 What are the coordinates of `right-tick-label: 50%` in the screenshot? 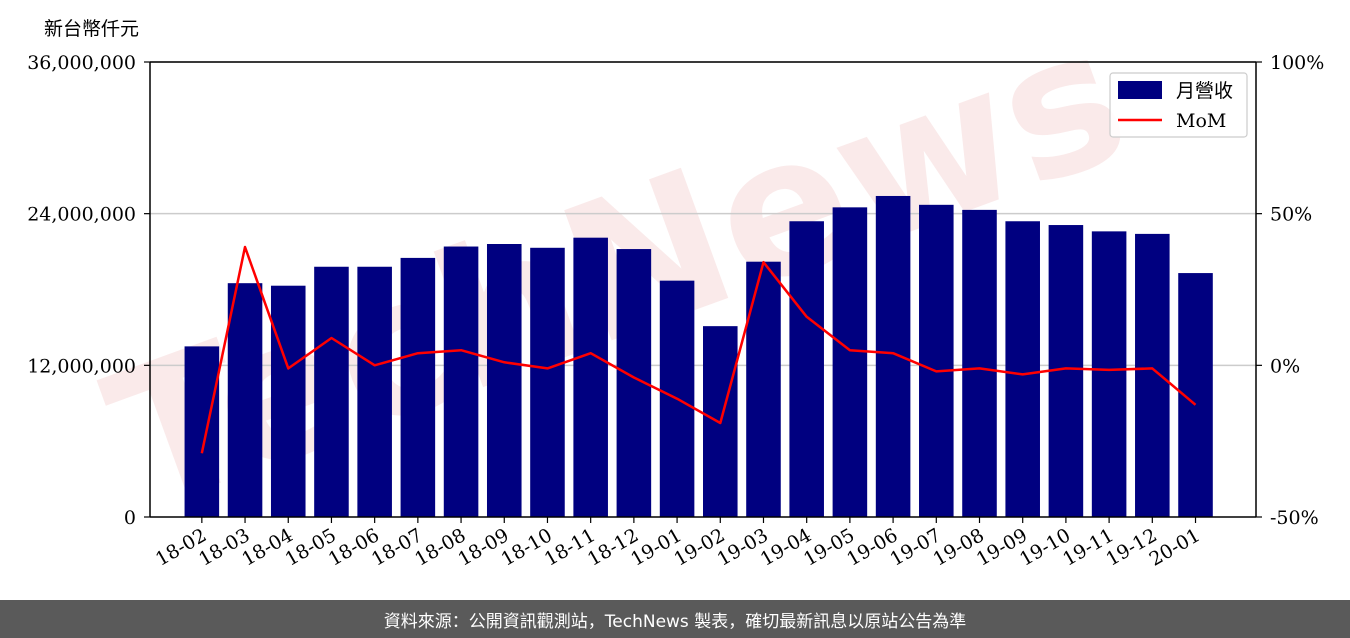 It's located at (1291, 215).